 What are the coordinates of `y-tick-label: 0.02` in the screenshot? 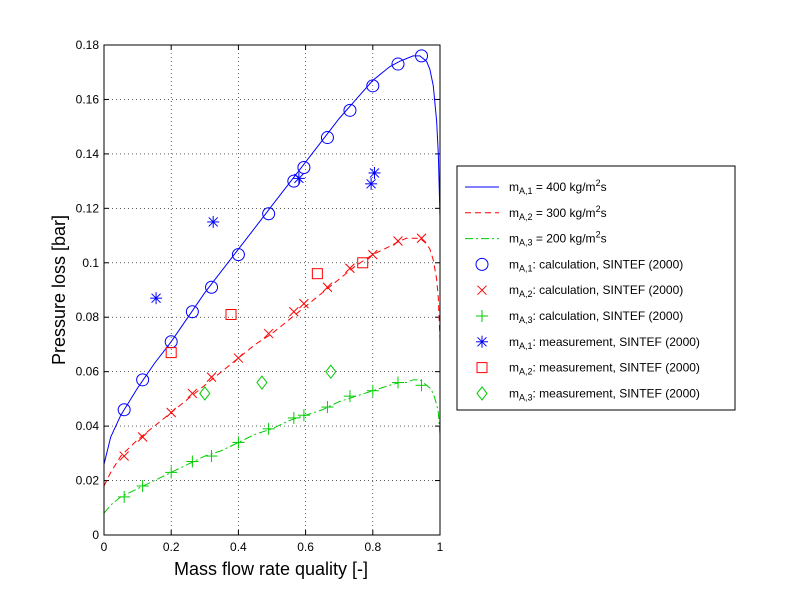 It's located at (88, 481).